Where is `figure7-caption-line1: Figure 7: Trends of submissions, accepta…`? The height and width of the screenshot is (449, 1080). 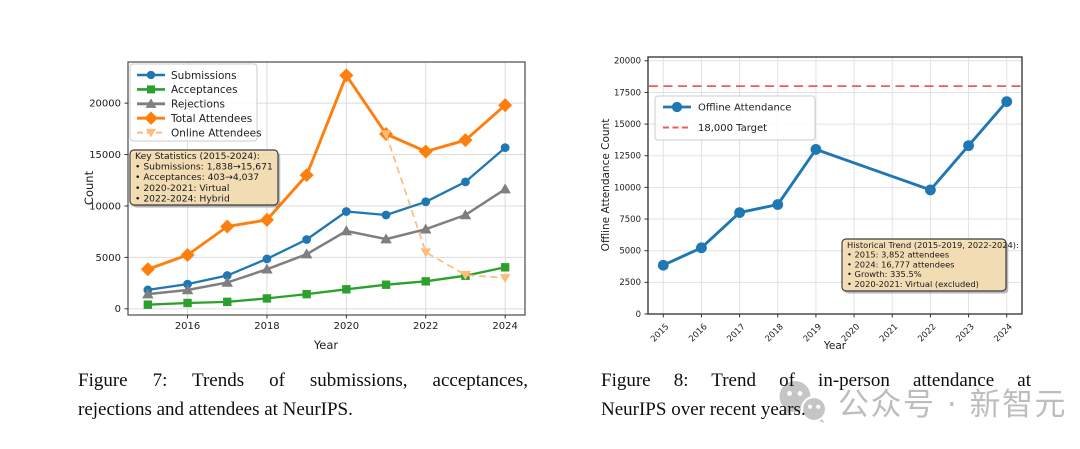 figure7-caption-line1: Figure 7: Trends of submissions, accepta… is located at coordinates (303, 380).